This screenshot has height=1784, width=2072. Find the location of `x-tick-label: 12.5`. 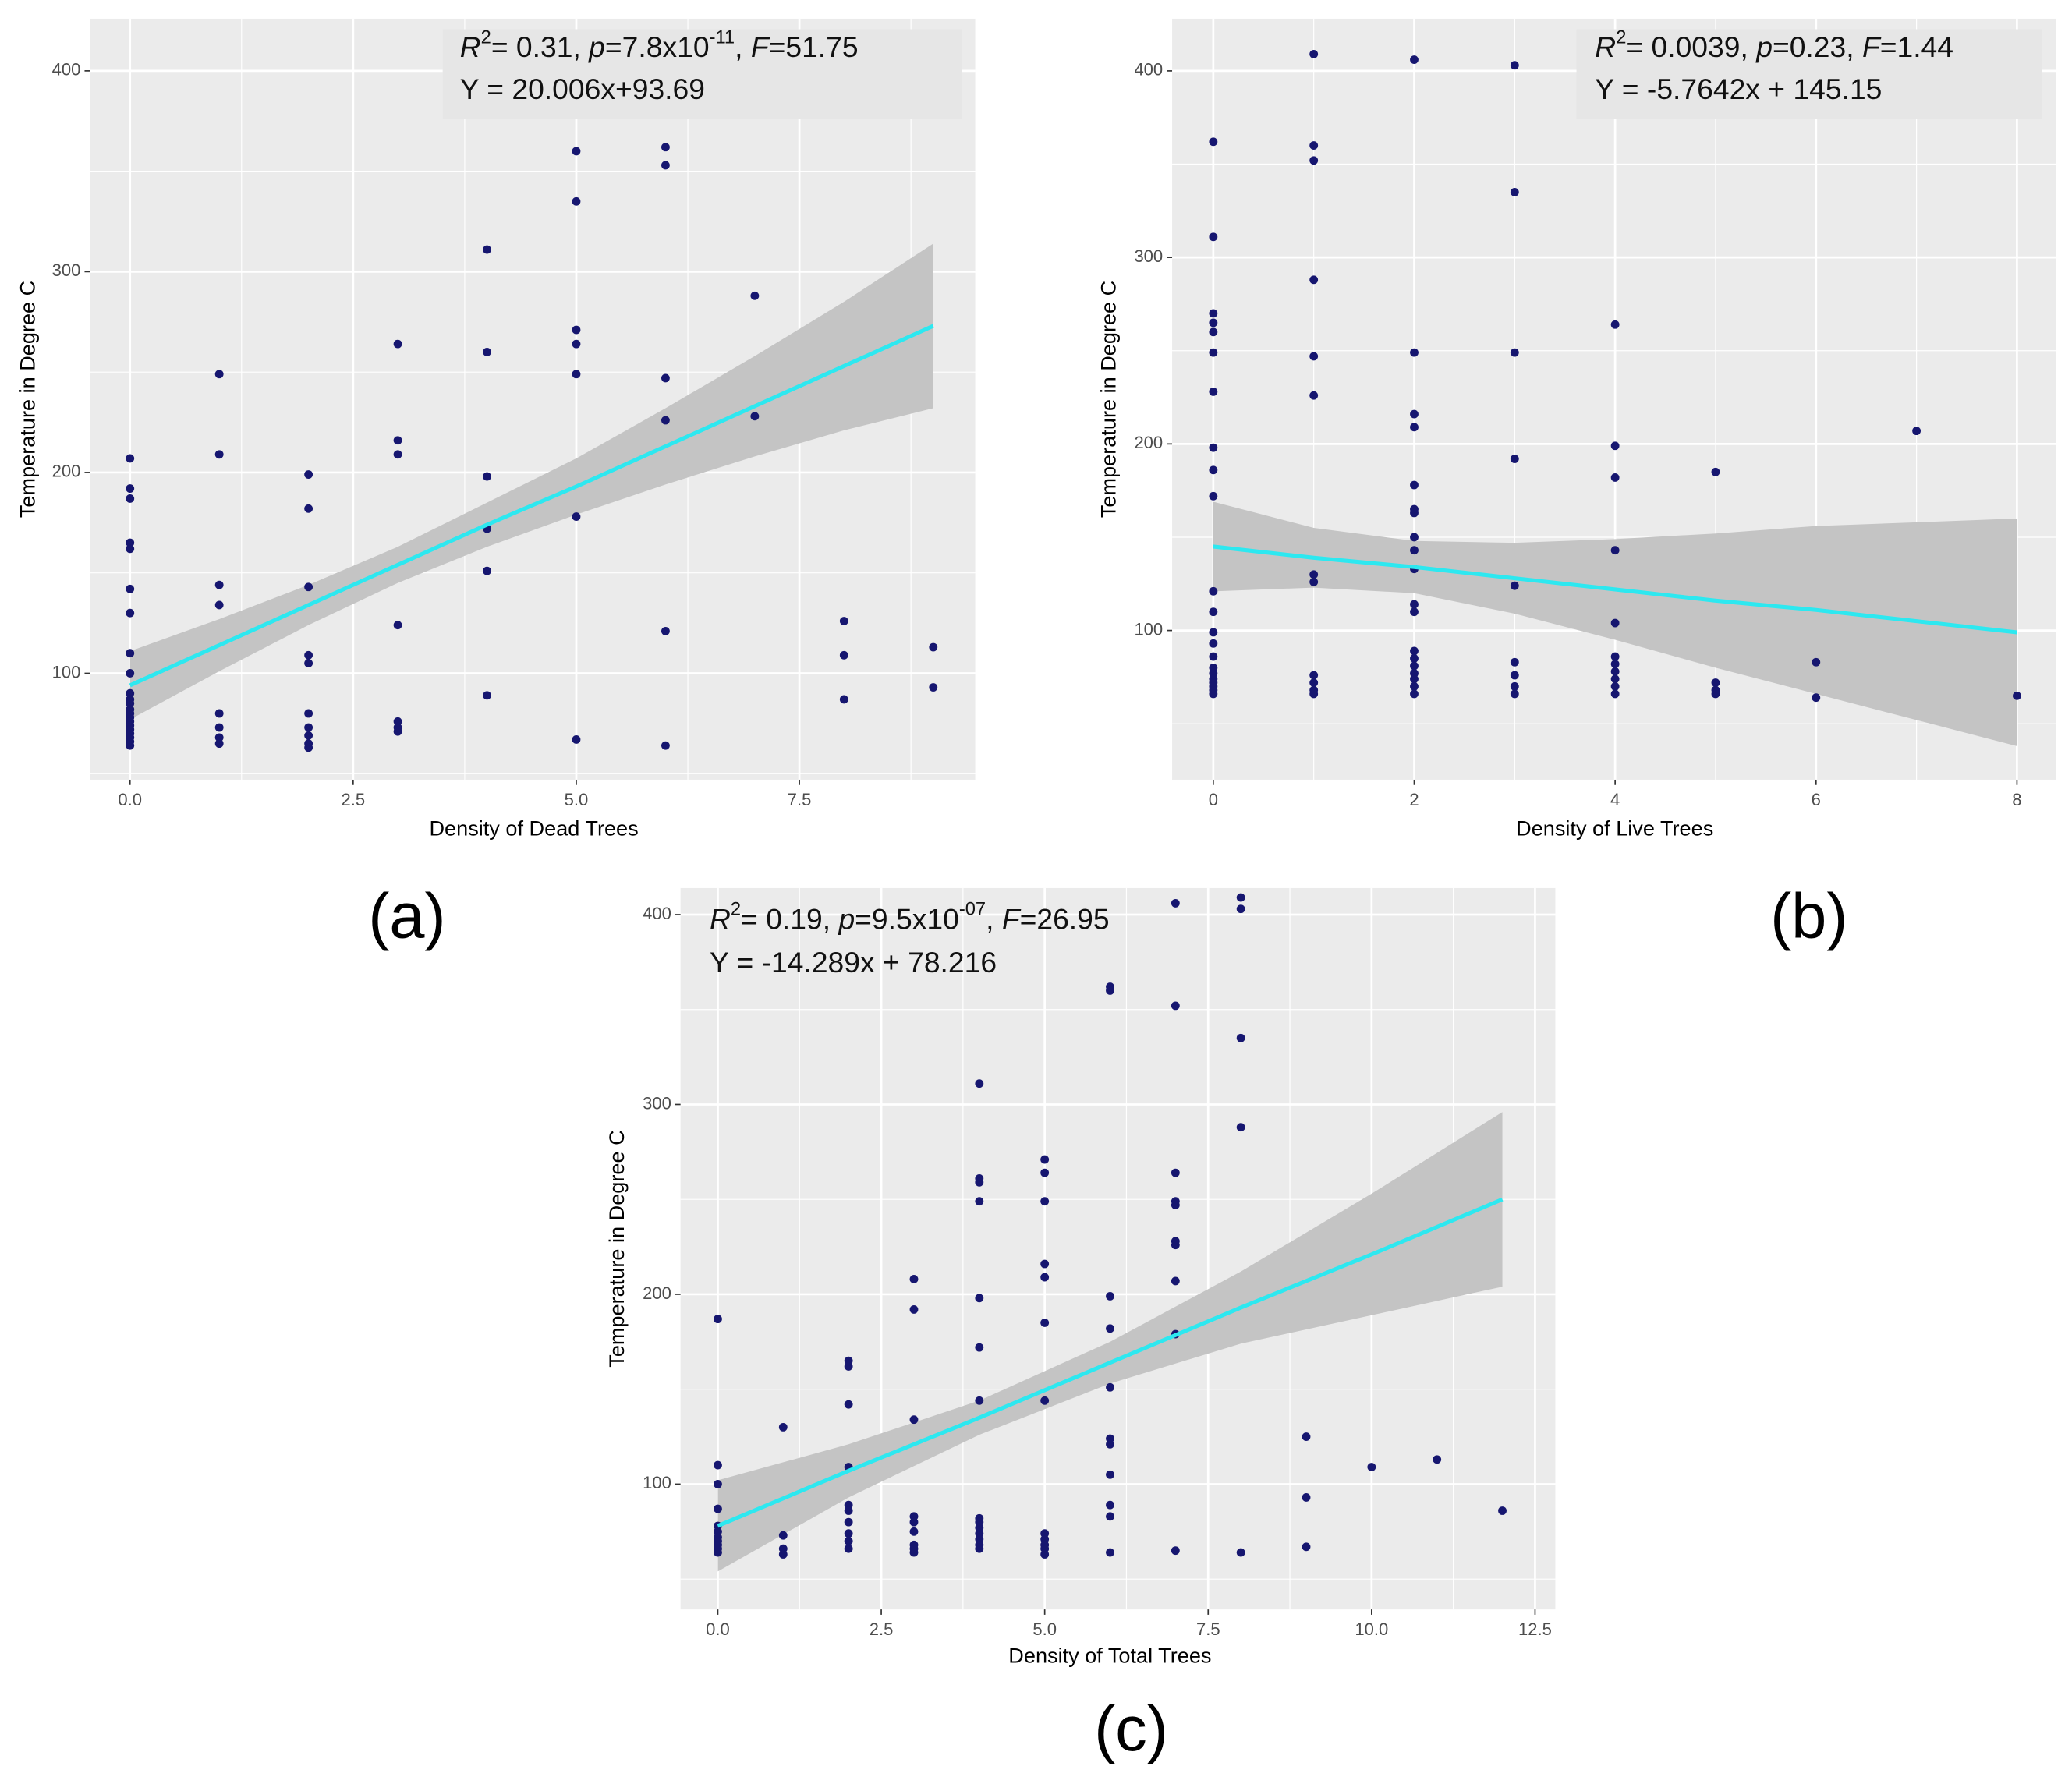

x-tick-label: 12.5 is located at coordinates (1535, 1629).